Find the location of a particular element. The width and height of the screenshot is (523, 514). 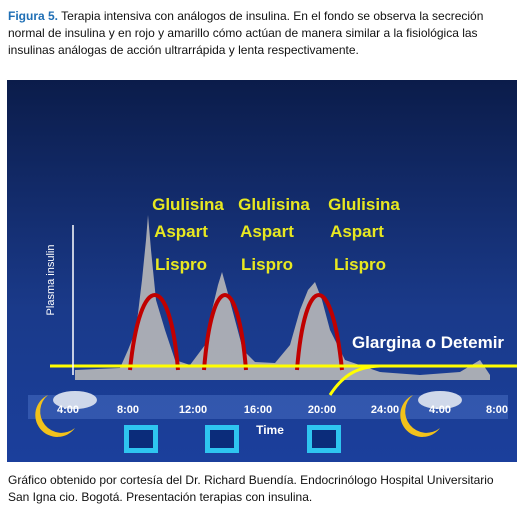

time-label: 20:00 is located at coordinates (322, 410).